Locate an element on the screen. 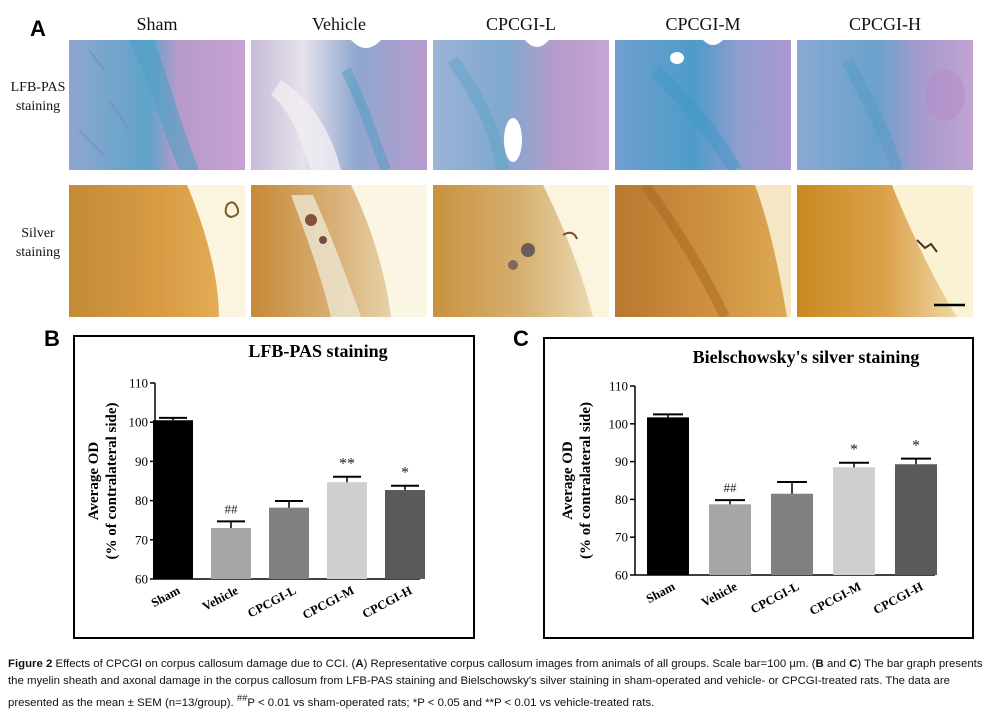 The width and height of the screenshot is (998, 721). silver-image-cpcgi-m is located at coordinates (703, 251).